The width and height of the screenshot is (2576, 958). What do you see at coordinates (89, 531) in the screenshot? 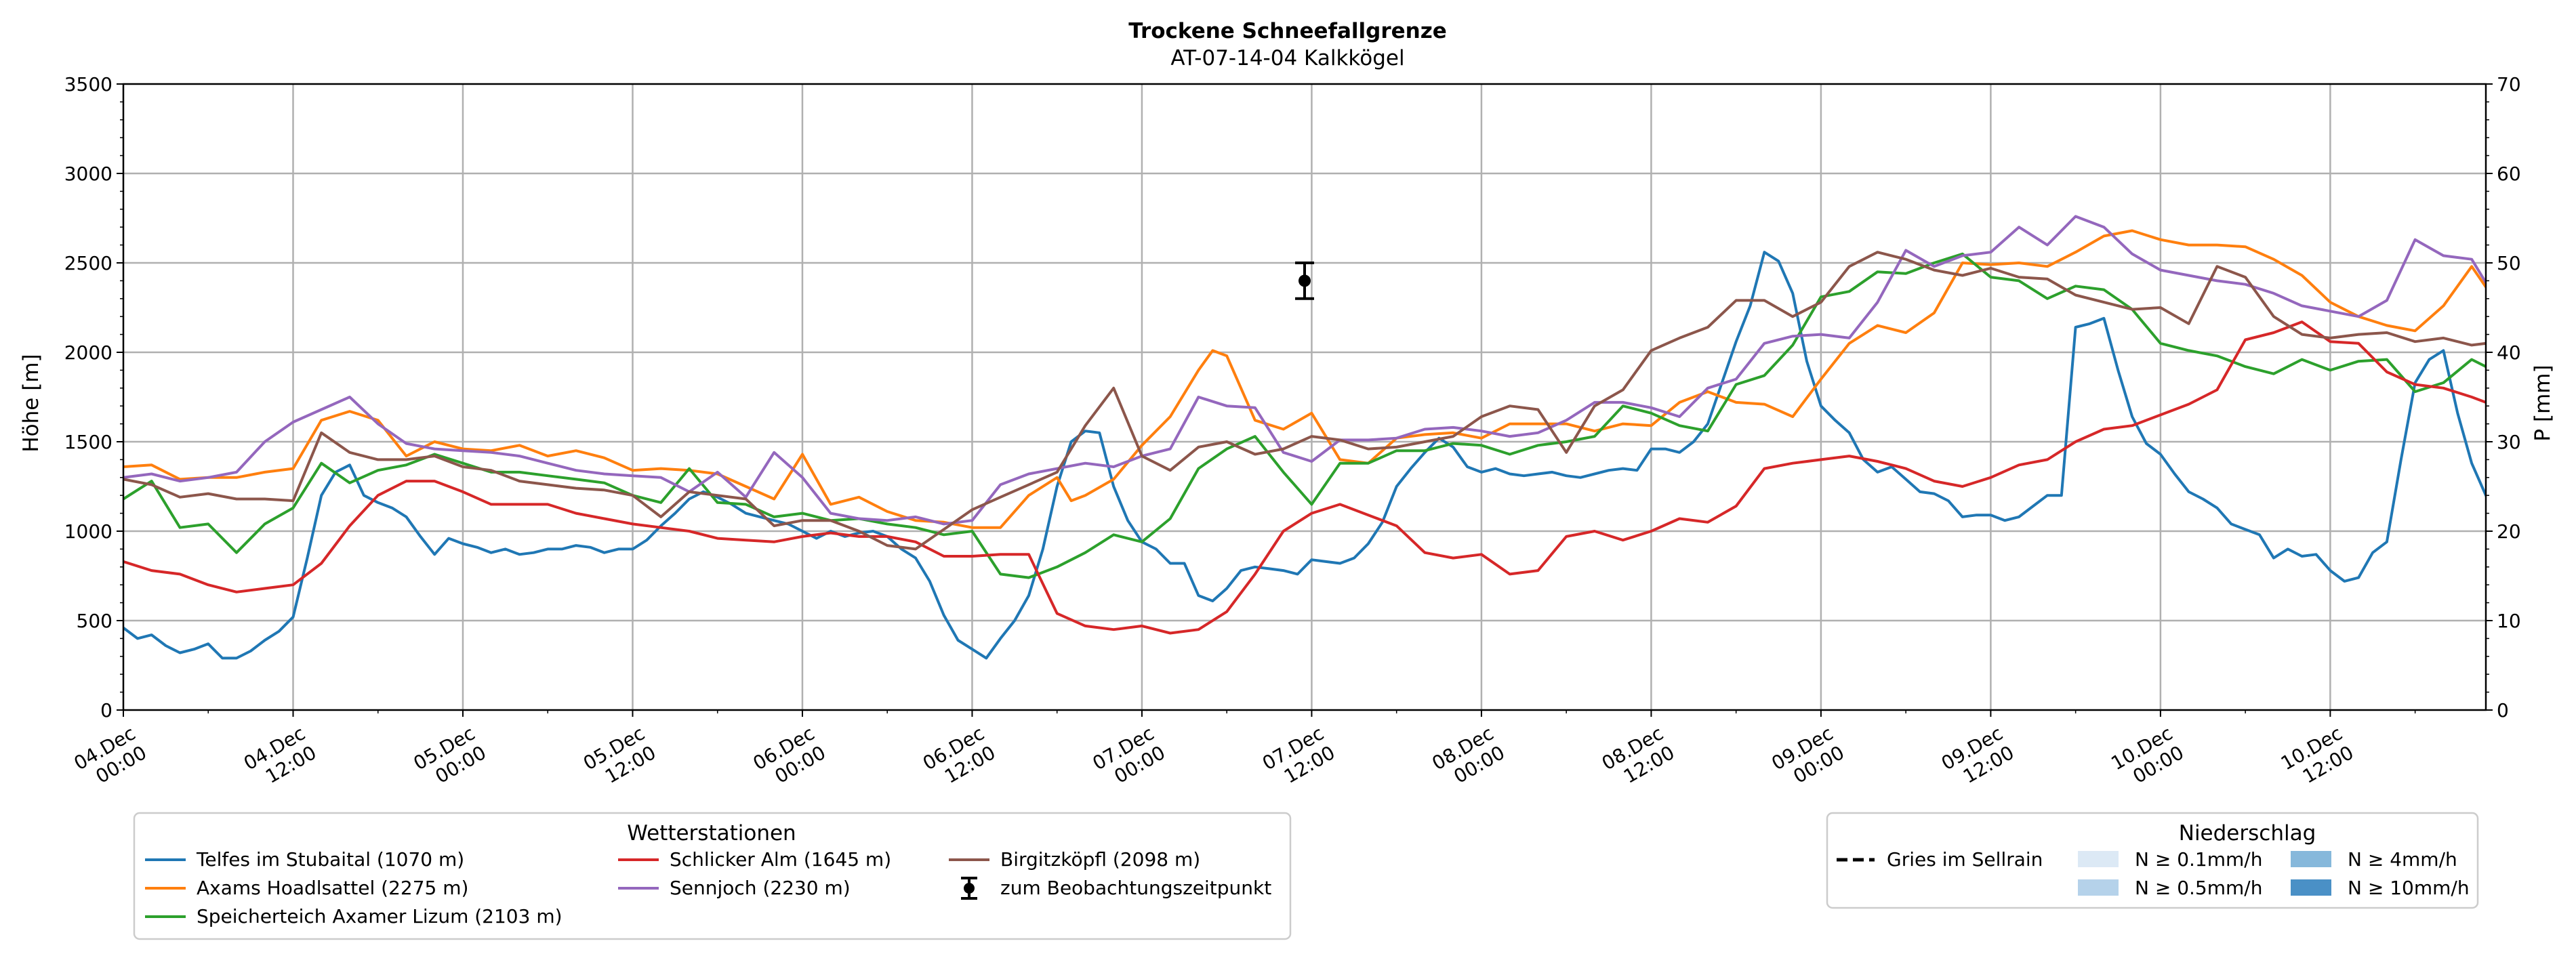
I see `ytick-label-left: 1000` at bounding box center [89, 531].